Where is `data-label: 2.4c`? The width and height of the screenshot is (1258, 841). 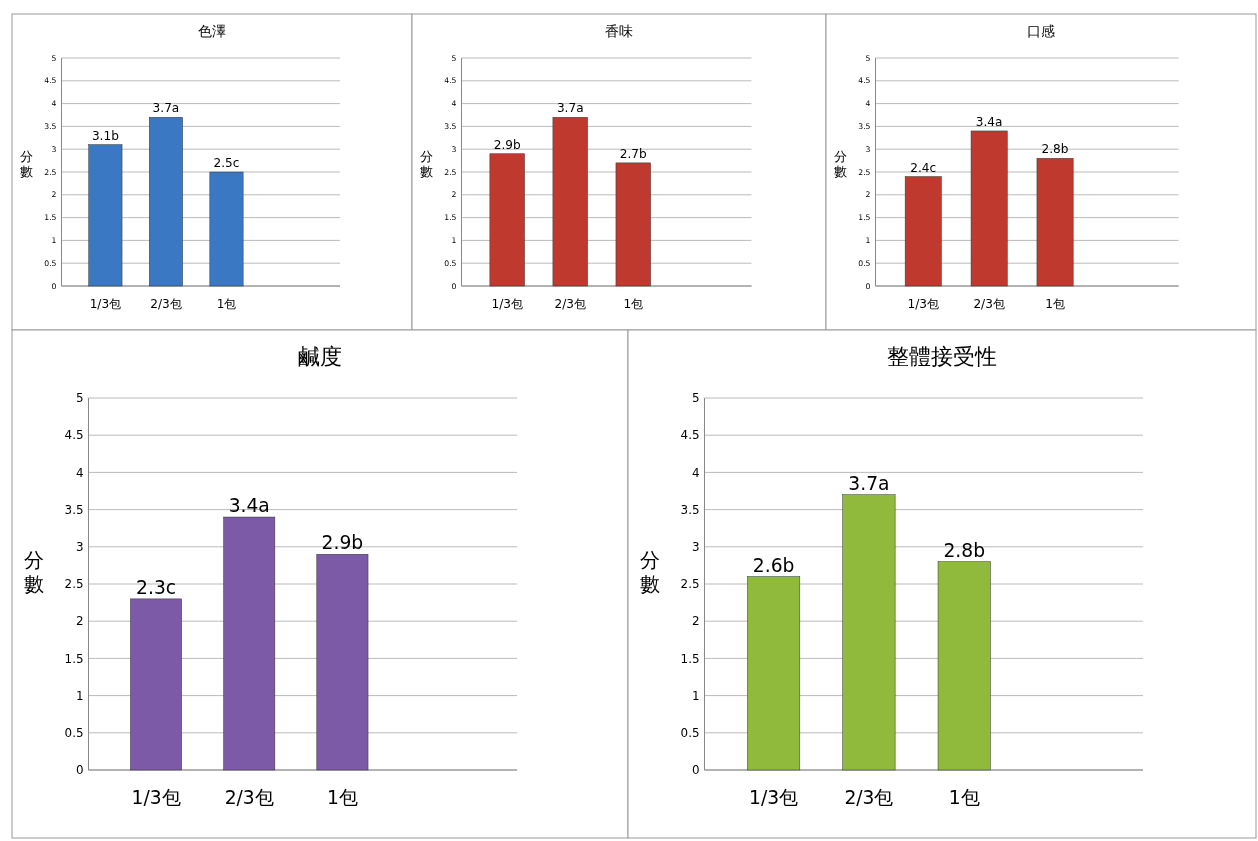 data-label: 2.4c is located at coordinates (923, 167).